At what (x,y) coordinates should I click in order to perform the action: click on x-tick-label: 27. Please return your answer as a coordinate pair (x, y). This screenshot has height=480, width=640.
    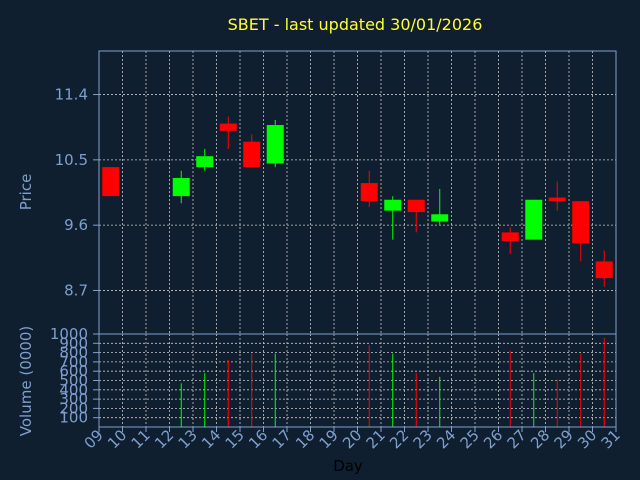
    Looking at the image, I should click on (517, 439).